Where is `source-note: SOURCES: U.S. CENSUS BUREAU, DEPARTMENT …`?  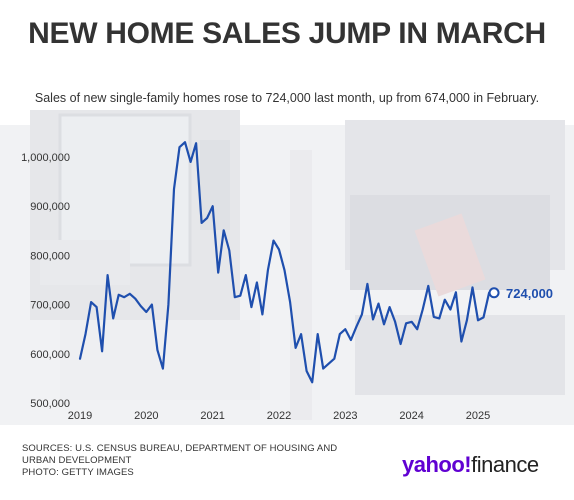
source-note: SOURCES: U.S. CENSUS BUREAU, DEPARTMENT … is located at coordinates (180, 454).